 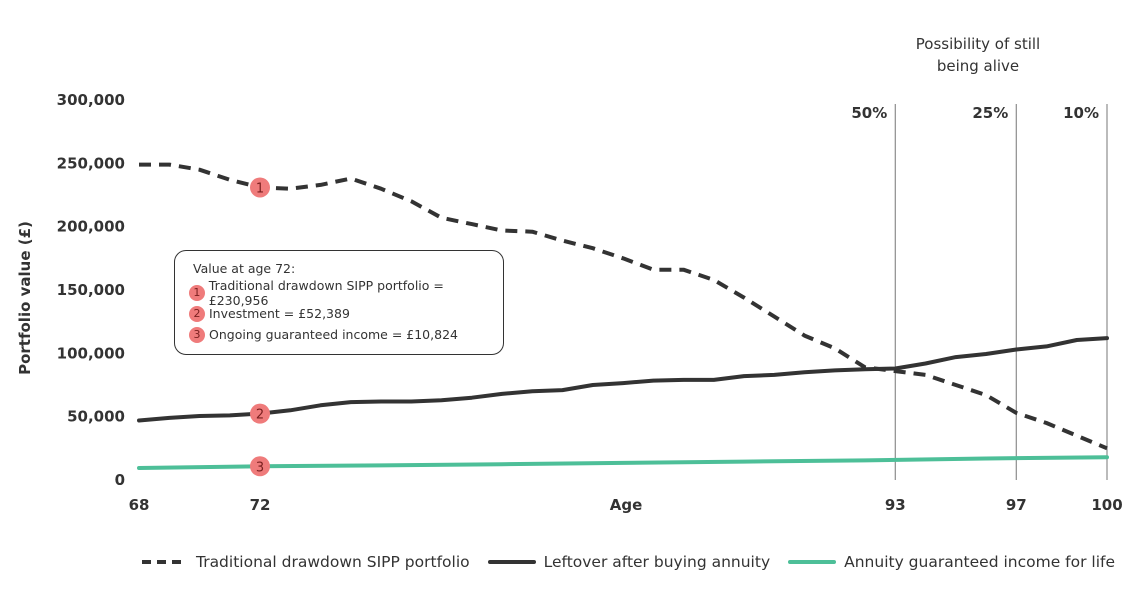 What do you see at coordinates (91, 227) in the screenshot?
I see `y-tick-label: 200,000` at bounding box center [91, 227].